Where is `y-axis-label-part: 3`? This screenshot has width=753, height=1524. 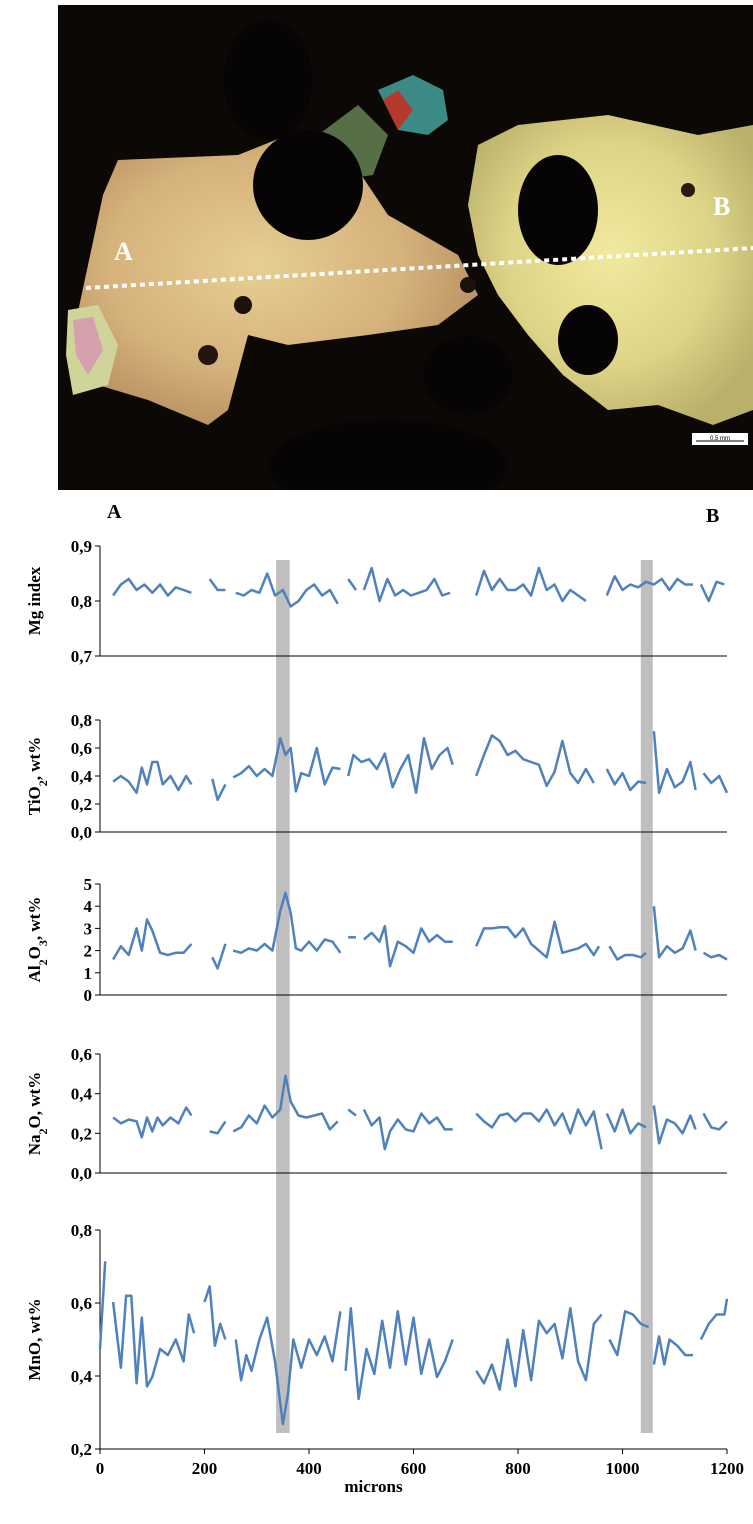 y-axis-label-part: 3 is located at coordinates (43, 943).